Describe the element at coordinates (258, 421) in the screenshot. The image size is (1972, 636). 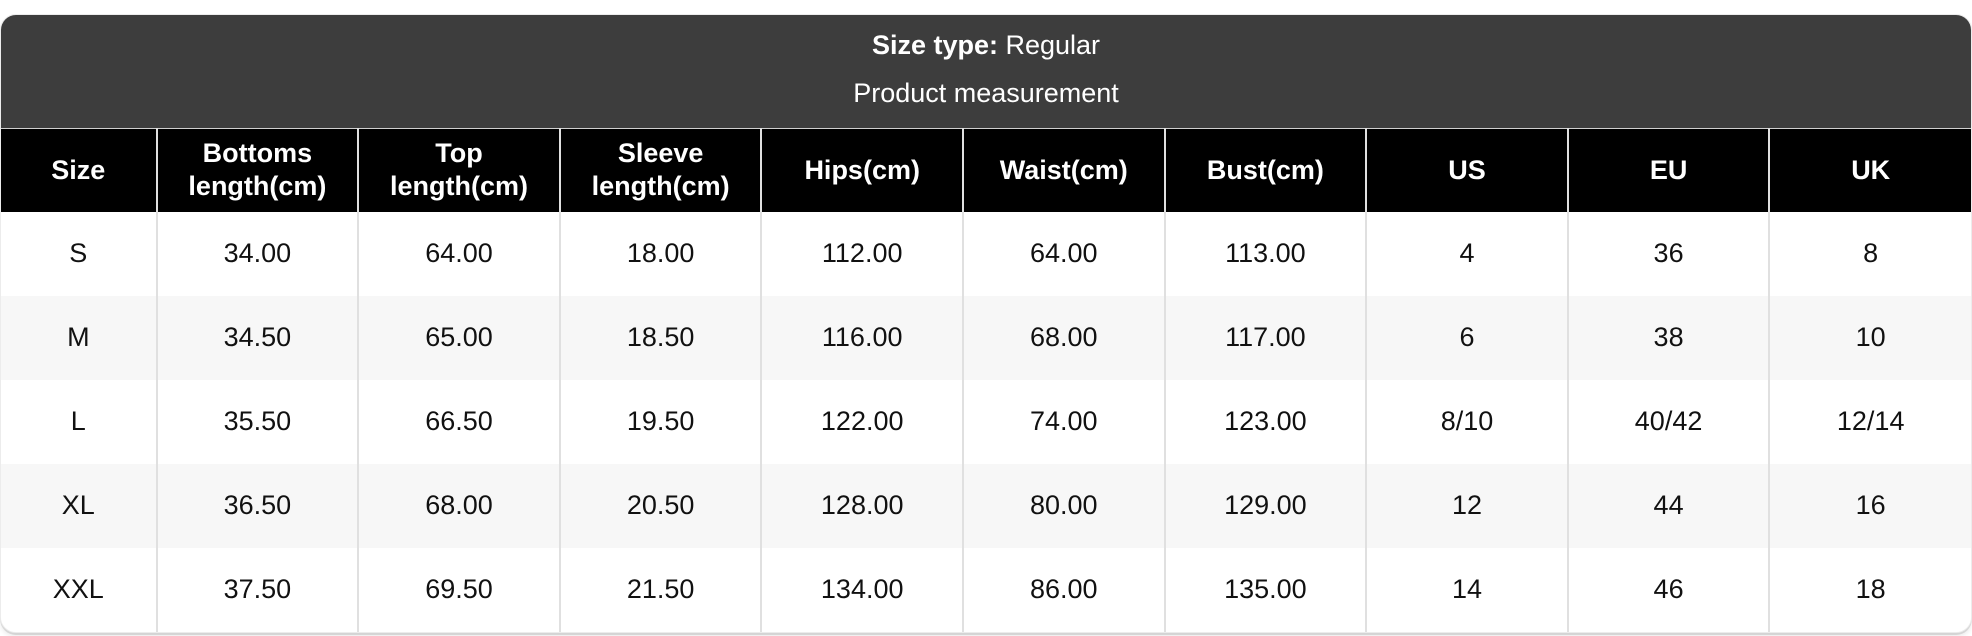
I see `measurement-cell: 35.50` at that location.